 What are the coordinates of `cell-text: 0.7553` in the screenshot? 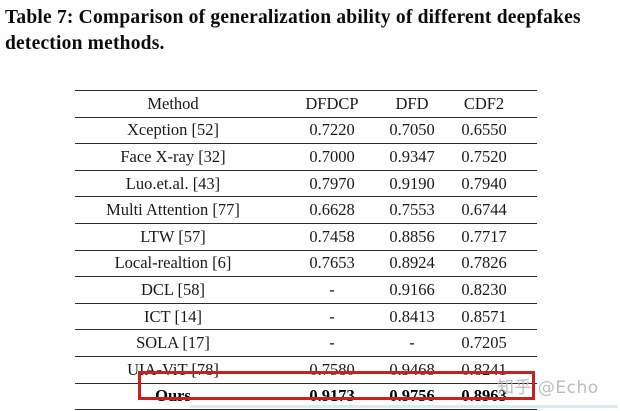 It's located at (412, 210).